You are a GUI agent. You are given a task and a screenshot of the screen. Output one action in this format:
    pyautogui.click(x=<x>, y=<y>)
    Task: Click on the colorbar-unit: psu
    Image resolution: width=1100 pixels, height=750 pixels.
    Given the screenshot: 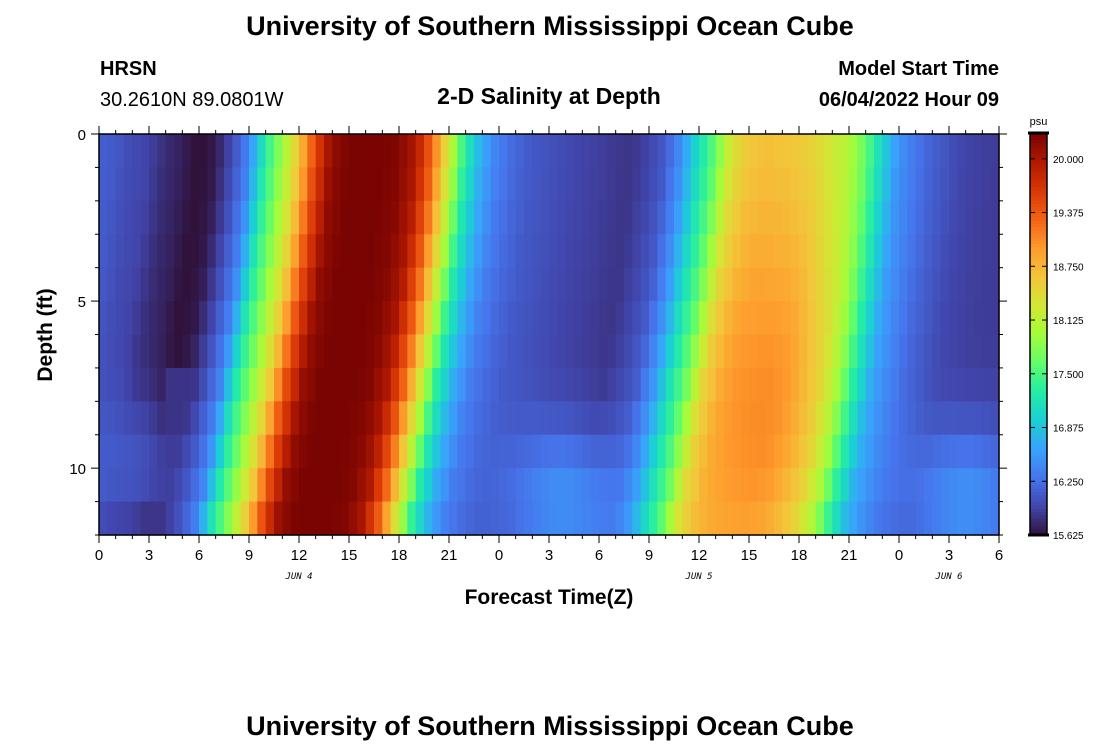 What is the action you would take?
    pyautogui.click(x=1039, y=122)
    